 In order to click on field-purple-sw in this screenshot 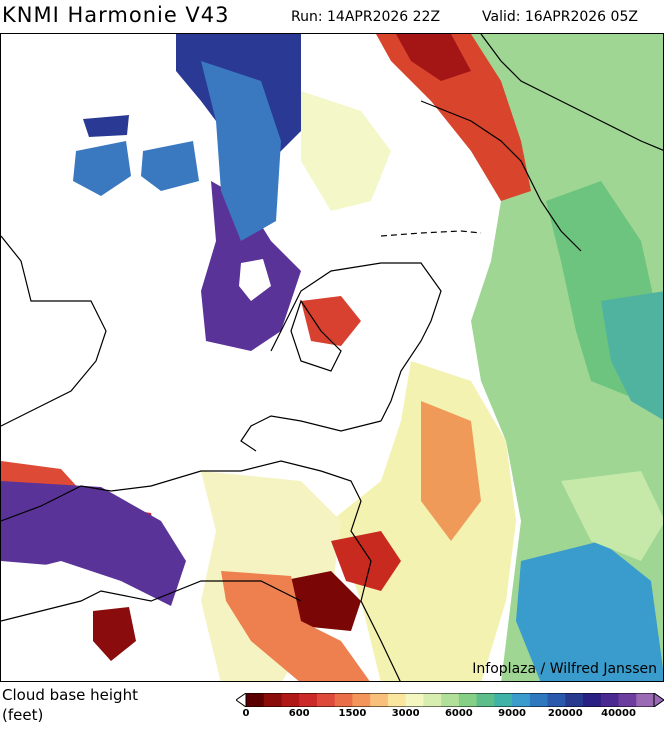, I will do `click(93, 543)`.